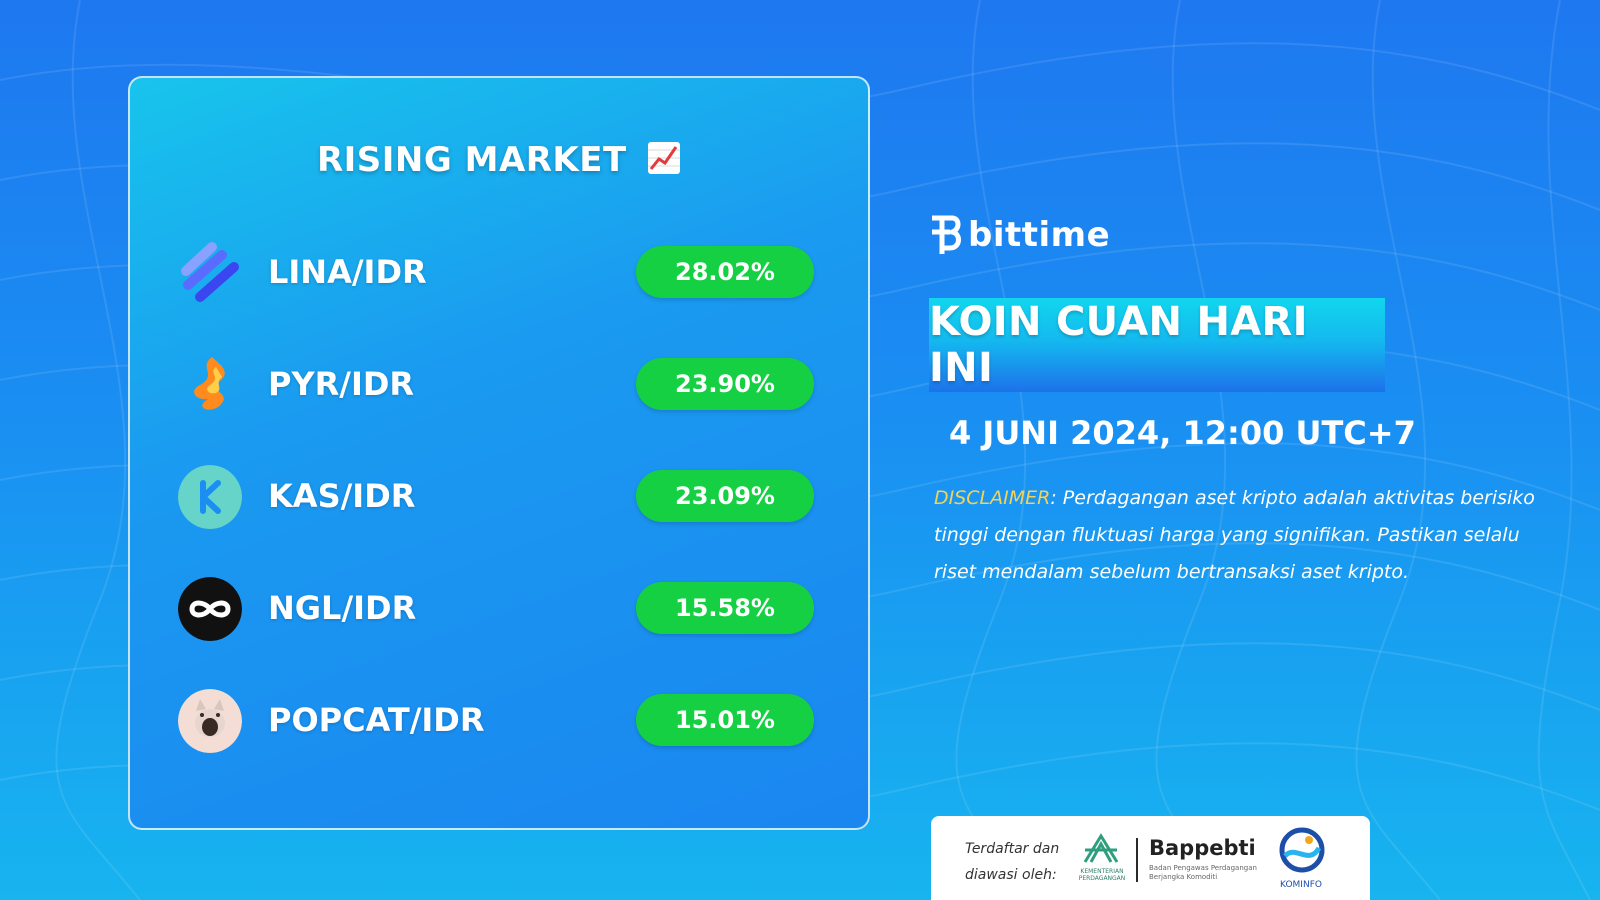 The height and width of the screenshot is (900, 1600). Describe the element at coordinates (1118, 345) in the screenshot. I see `headline-text: KOIN CUAN HARI INI` at that location.